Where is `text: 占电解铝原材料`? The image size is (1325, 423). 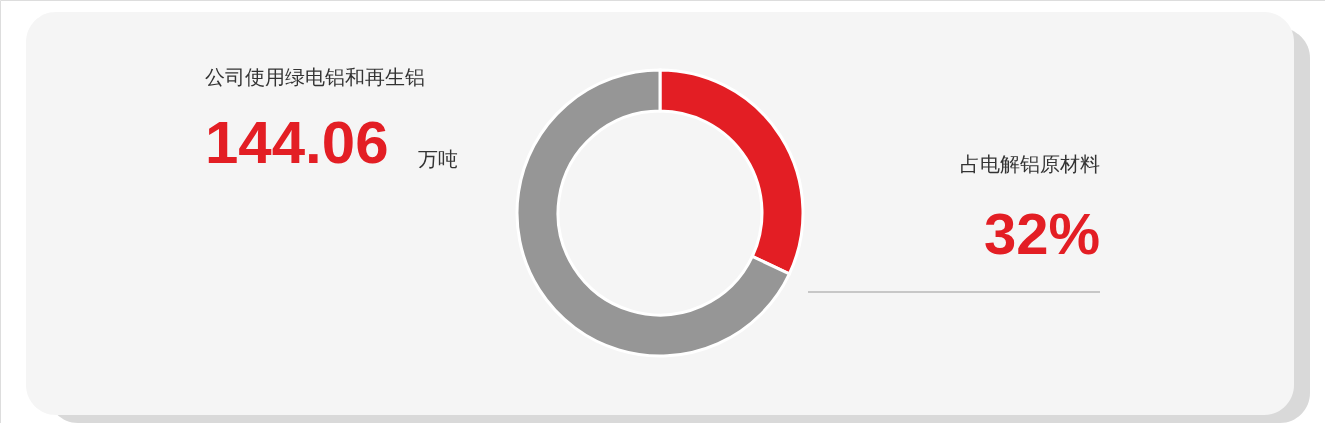
text: 占电解铝原材料 is located at coordinates (1030, 164).